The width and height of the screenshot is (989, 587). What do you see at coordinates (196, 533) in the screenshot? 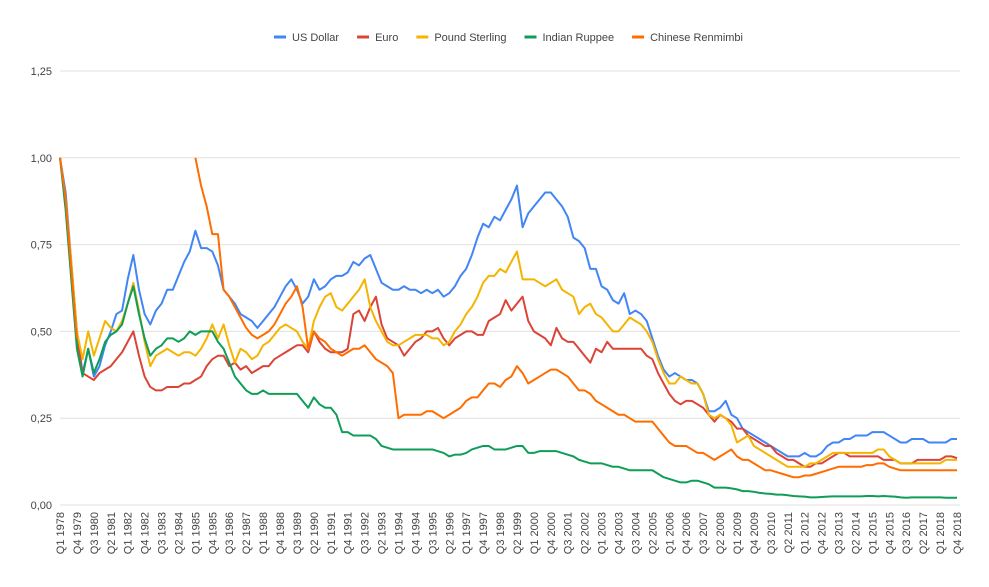
I see `x-tick-label: Q1 1985` at bounding box center [196, 533].